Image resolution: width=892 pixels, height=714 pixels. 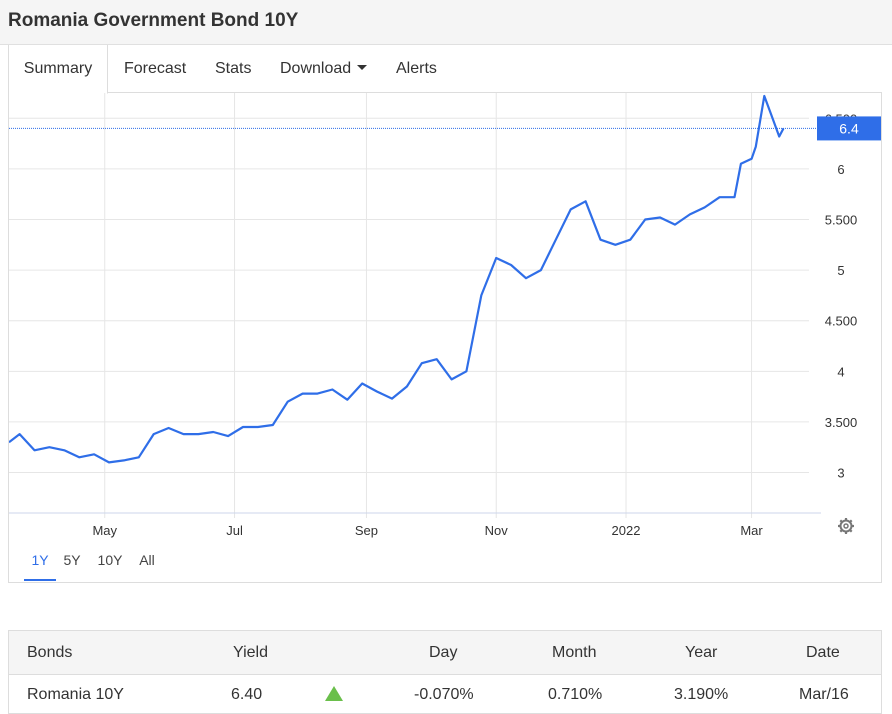 I want to click on row-date: Mar/16, so click(x=824, y=694).